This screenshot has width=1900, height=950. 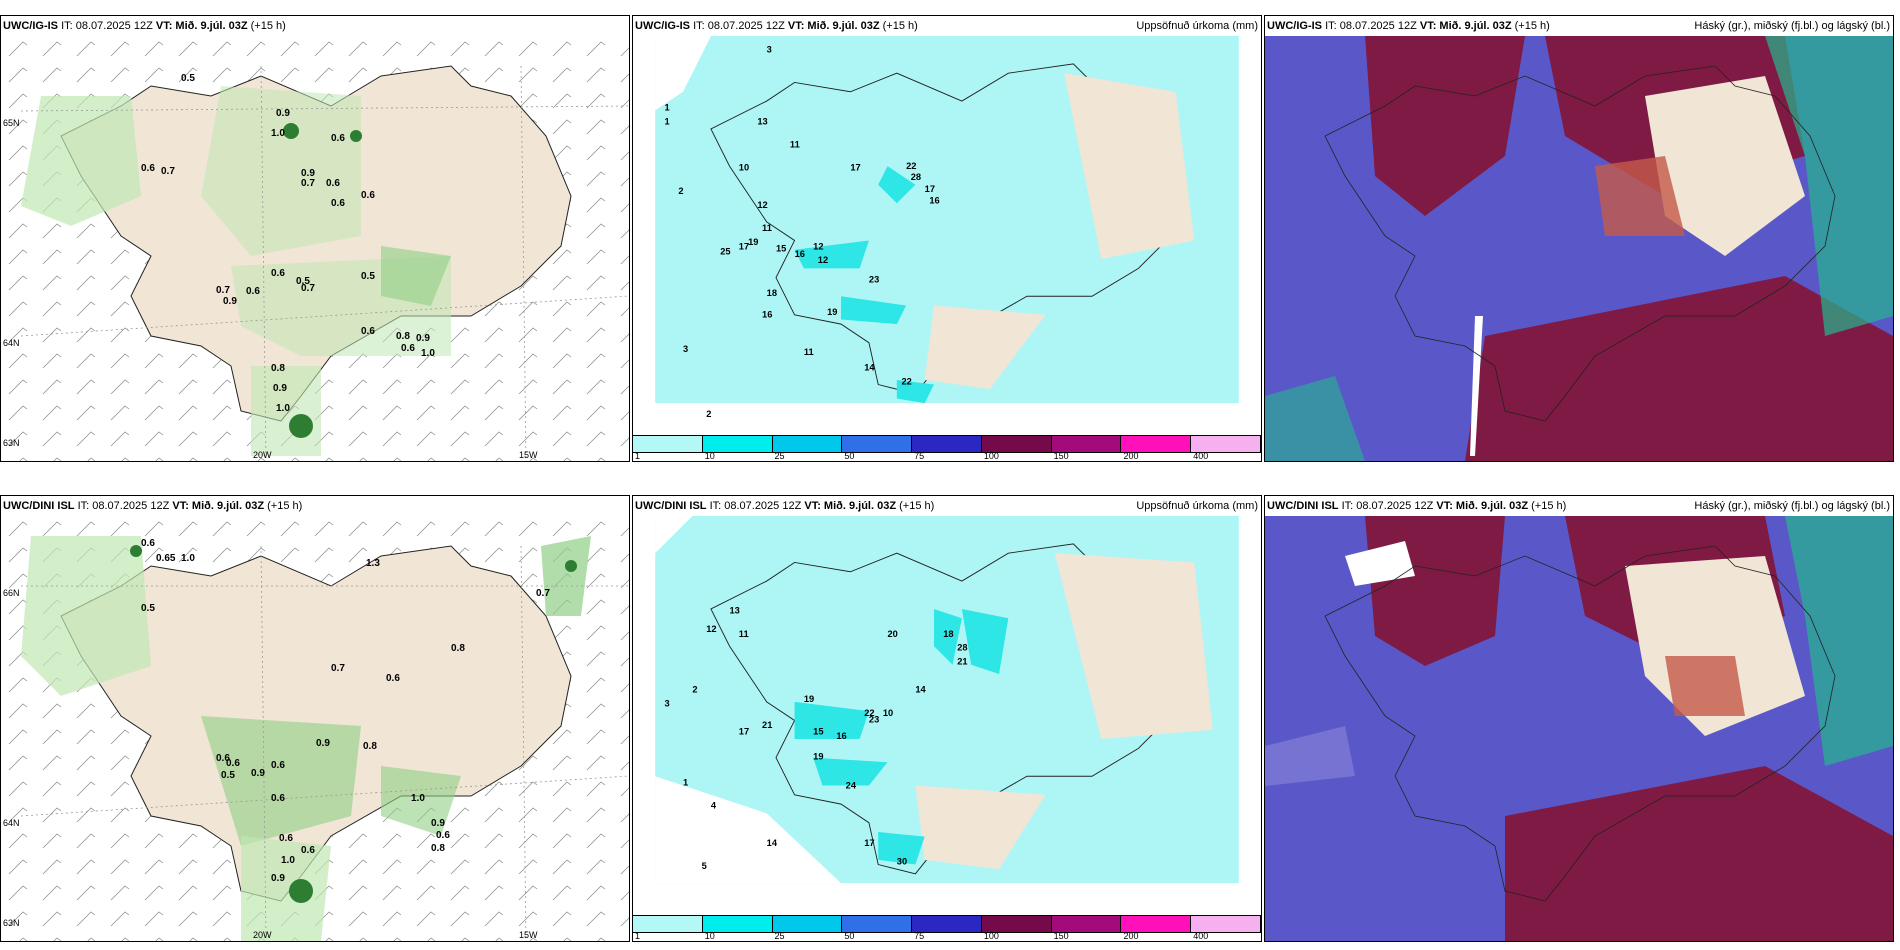 What do you see at coordinates (744, 168) in the screenshot?
I see `precip-value-label: 10` at bounding box center [744, 168].